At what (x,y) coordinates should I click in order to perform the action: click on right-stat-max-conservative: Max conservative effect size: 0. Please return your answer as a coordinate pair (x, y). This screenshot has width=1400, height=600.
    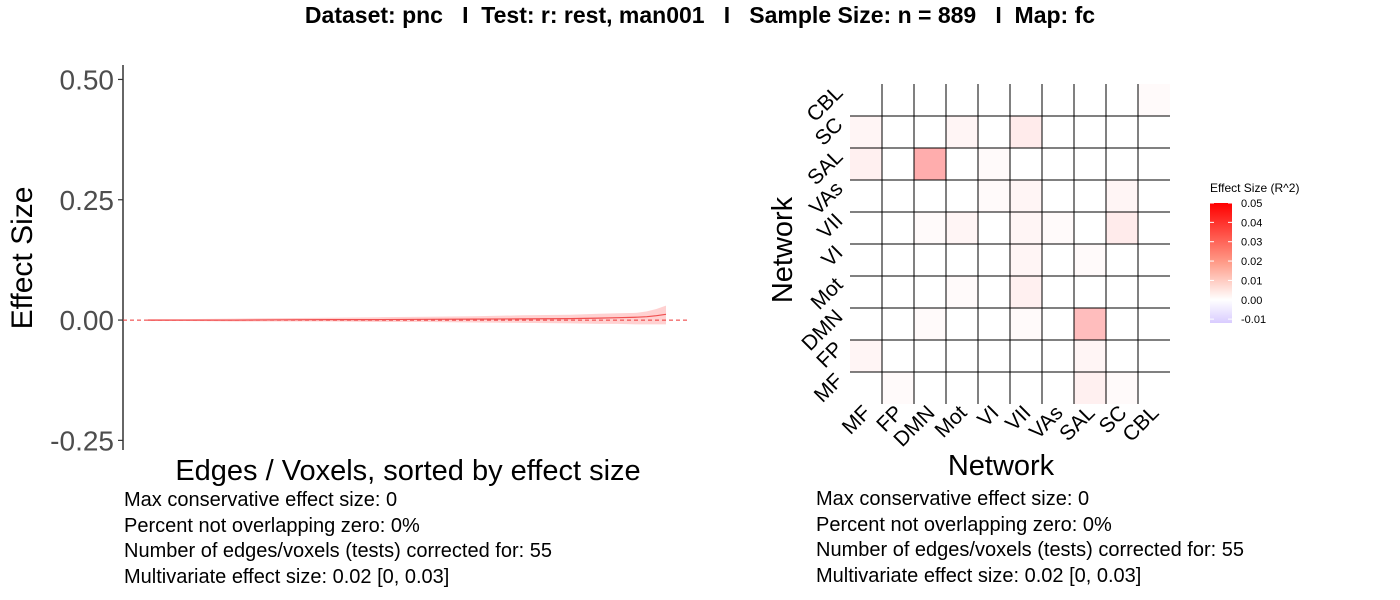
    Looking at the image, I should click on (953, 499).